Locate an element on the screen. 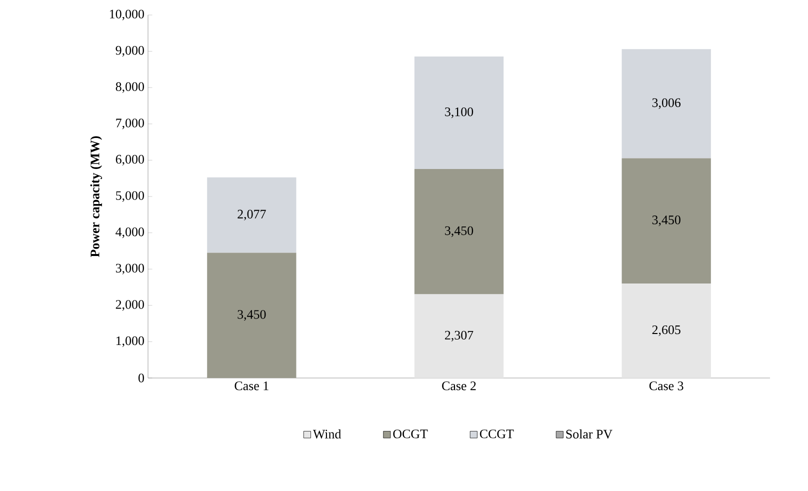 The height and width of the screenshot is (491, 808). y-tick-label: 2,000 is located at coordinates (130, 305).